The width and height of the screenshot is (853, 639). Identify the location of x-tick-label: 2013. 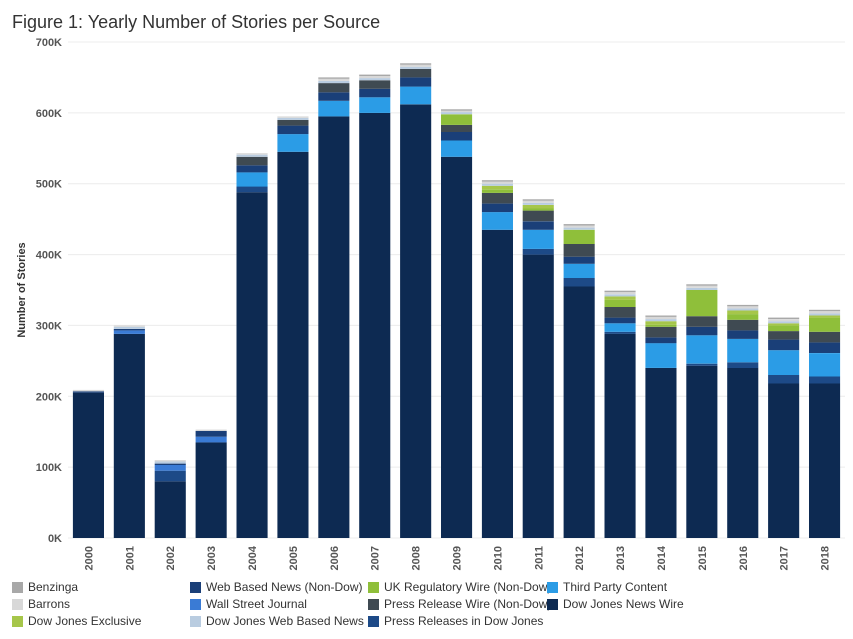
(621, 558).